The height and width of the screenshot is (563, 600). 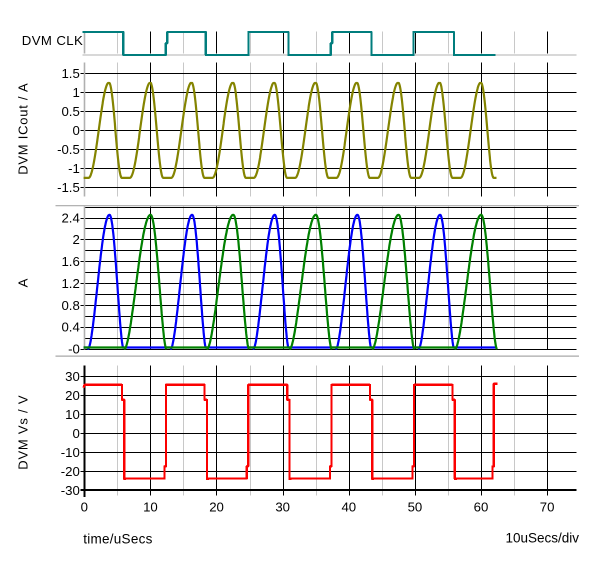 What do you see at coordinates (22, 129) in the screenshot?
I see `svg-text: DVM ICout / A` at bounding box center [22, 129].